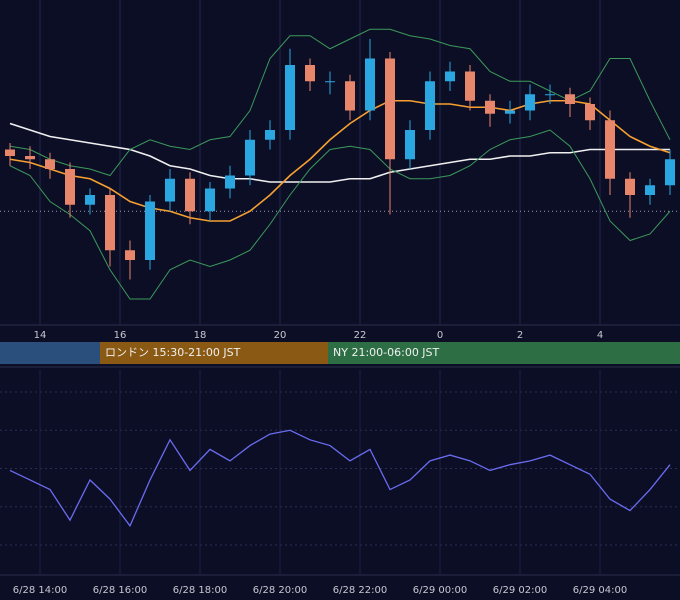 The image size is (680, 600). What do you see at coordinates (200, 590) in the screenshot?
I see `x-tick-label: 6/28 18:00` at bounding box center [200, 590].